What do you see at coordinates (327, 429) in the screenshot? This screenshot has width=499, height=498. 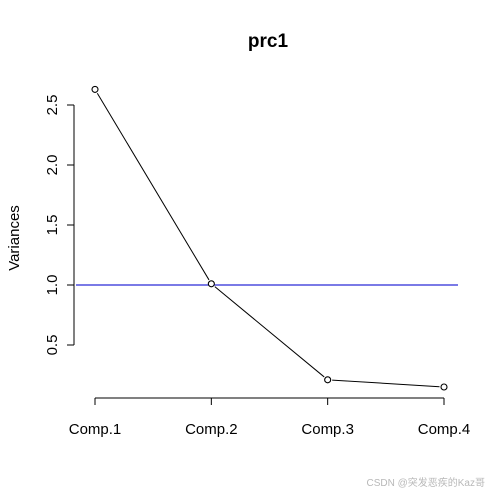 I see `x-tick-label: Comp.3` at bounding box center [327, 429].